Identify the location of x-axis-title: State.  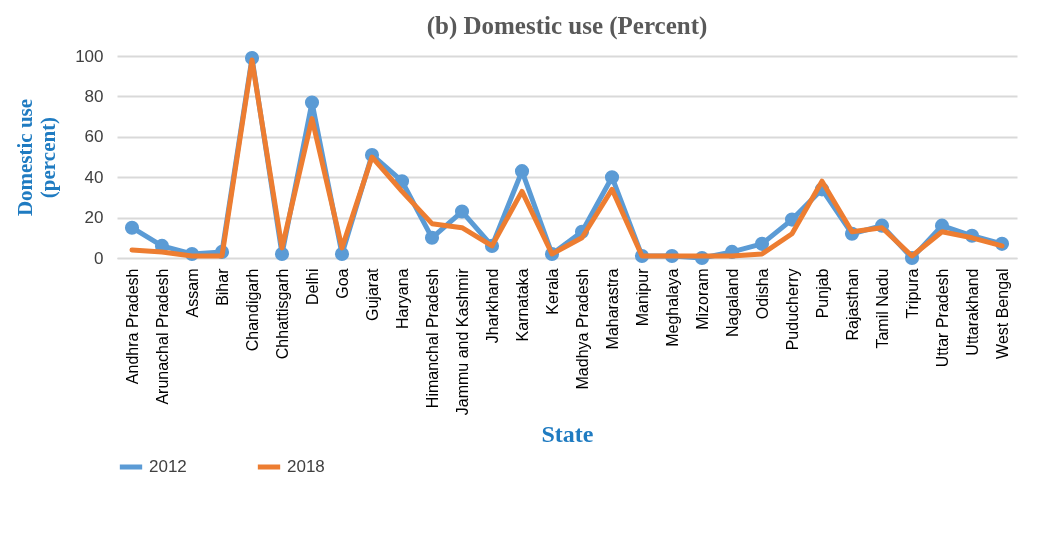
(567, 434).